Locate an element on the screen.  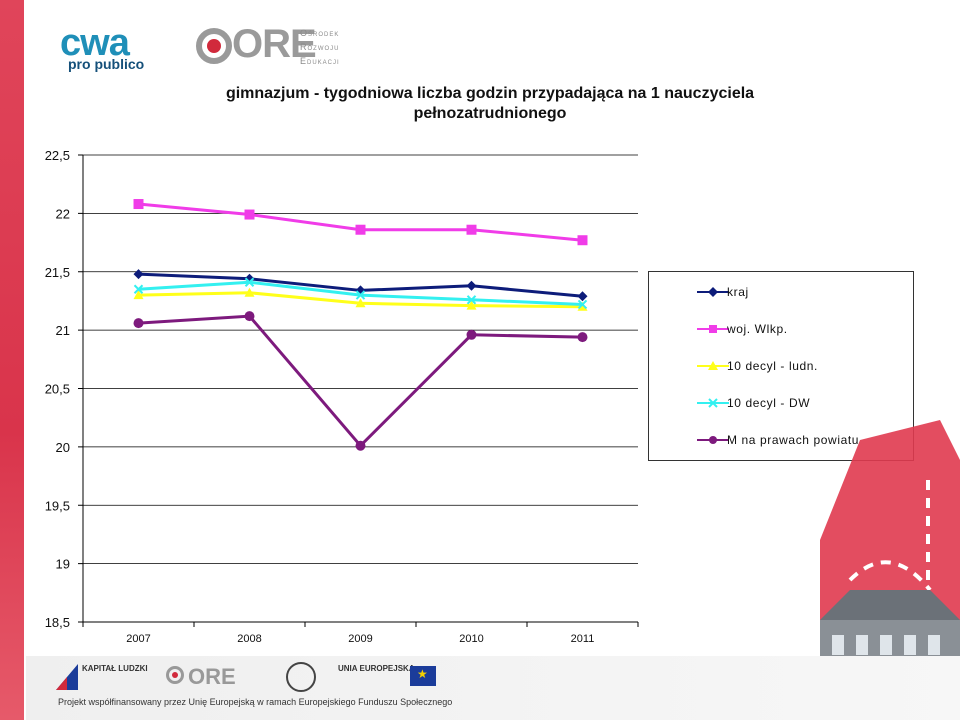
ore-line-3: Edukacji is located at coordinates (320, 61).